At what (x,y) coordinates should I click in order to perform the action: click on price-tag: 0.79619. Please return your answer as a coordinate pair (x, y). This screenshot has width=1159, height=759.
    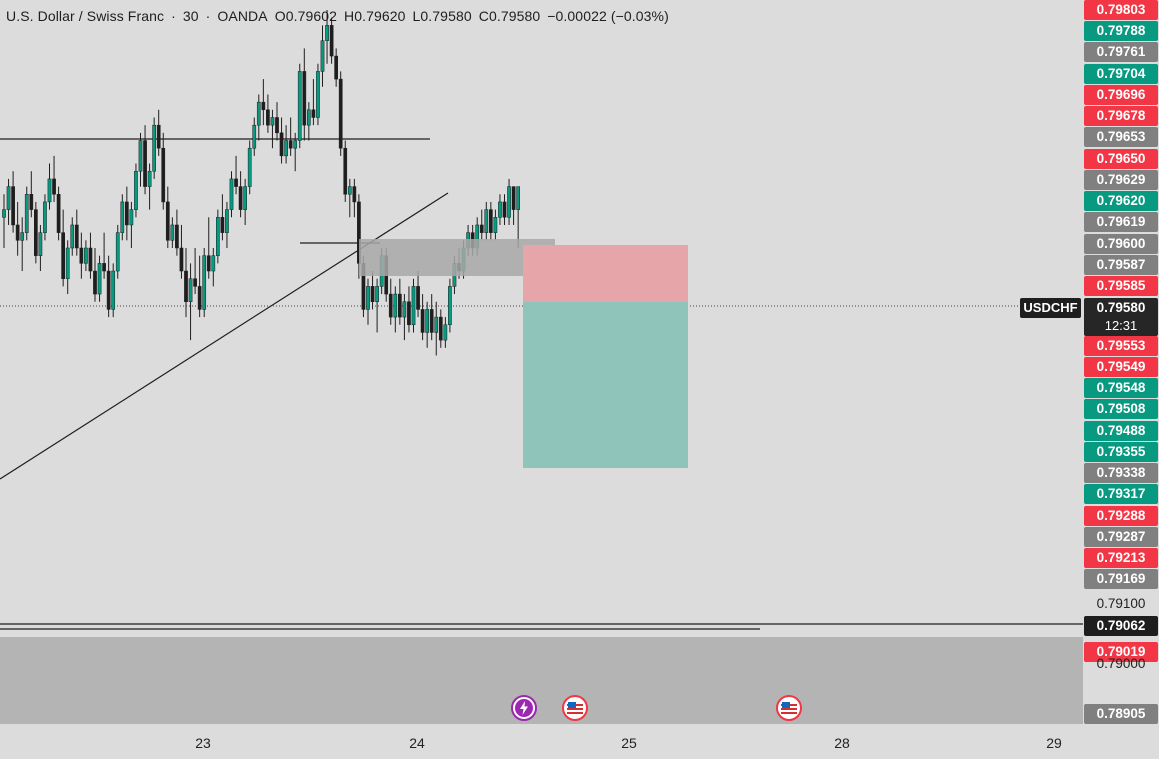
    Looking at the image, I should click on (1121, 222).